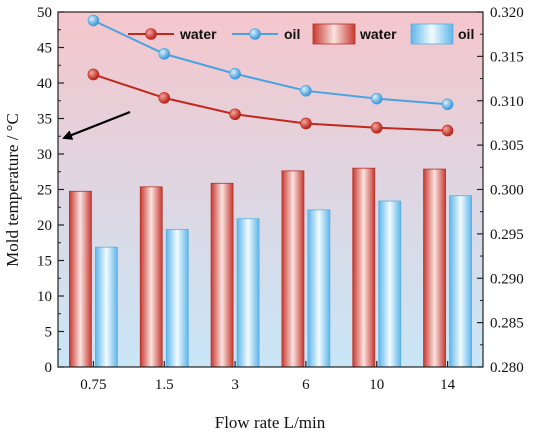  What do you see at coordinates (164, 98) in the screenshot?
I see `point-water-1.5` at bounding box center [164, 98].